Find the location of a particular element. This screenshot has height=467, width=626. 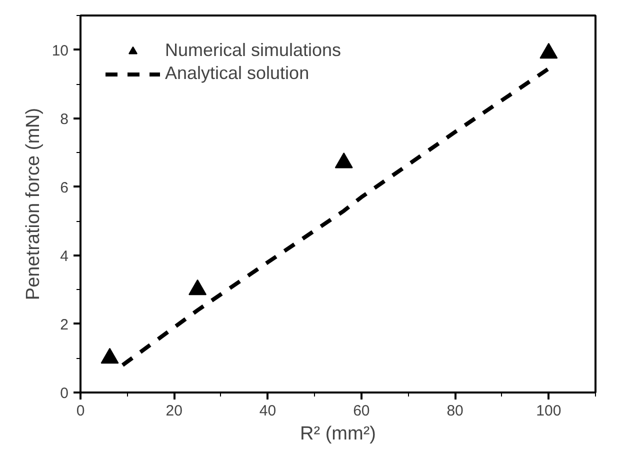

legend-label: Numerical simulations is located at coordinates (253, 50).